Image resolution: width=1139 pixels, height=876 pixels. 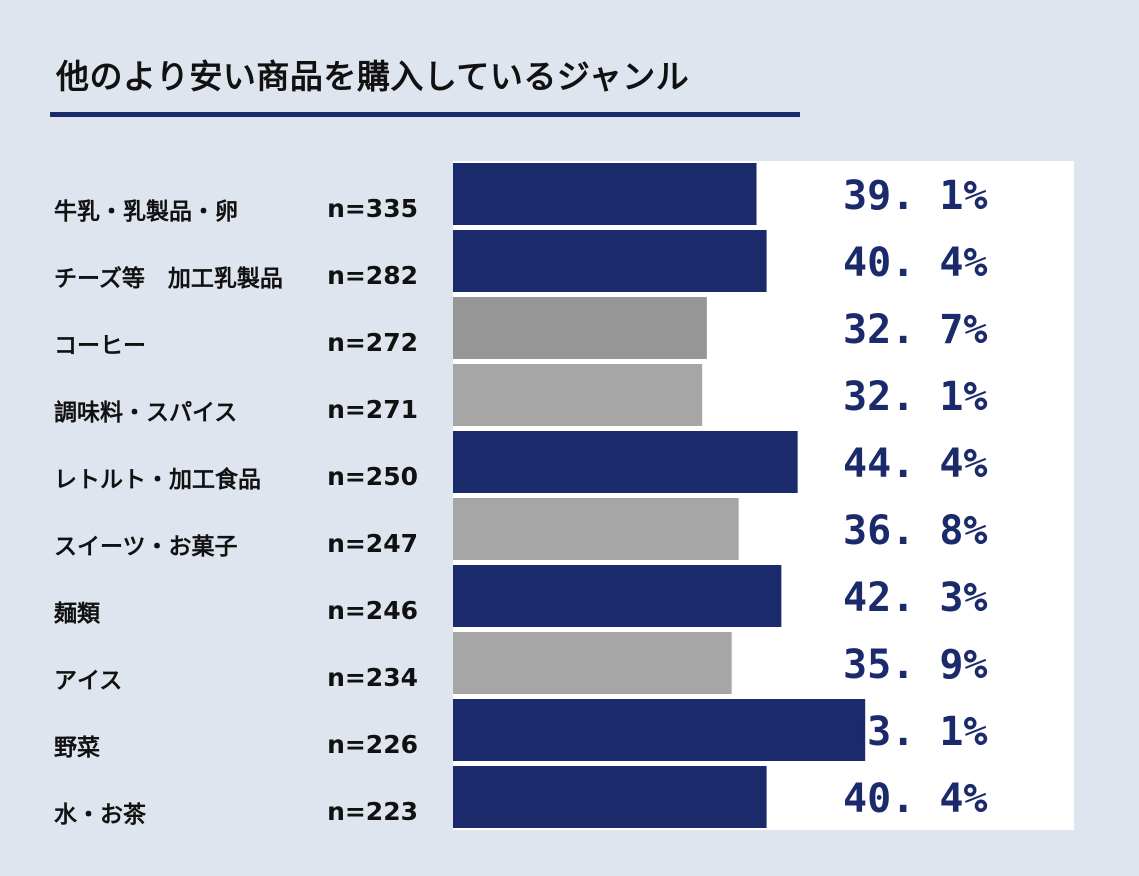 What do you see at coordinates (372, 543) in the screenshot?
I see `n-label: n=247` at bounding box center [372, 543].